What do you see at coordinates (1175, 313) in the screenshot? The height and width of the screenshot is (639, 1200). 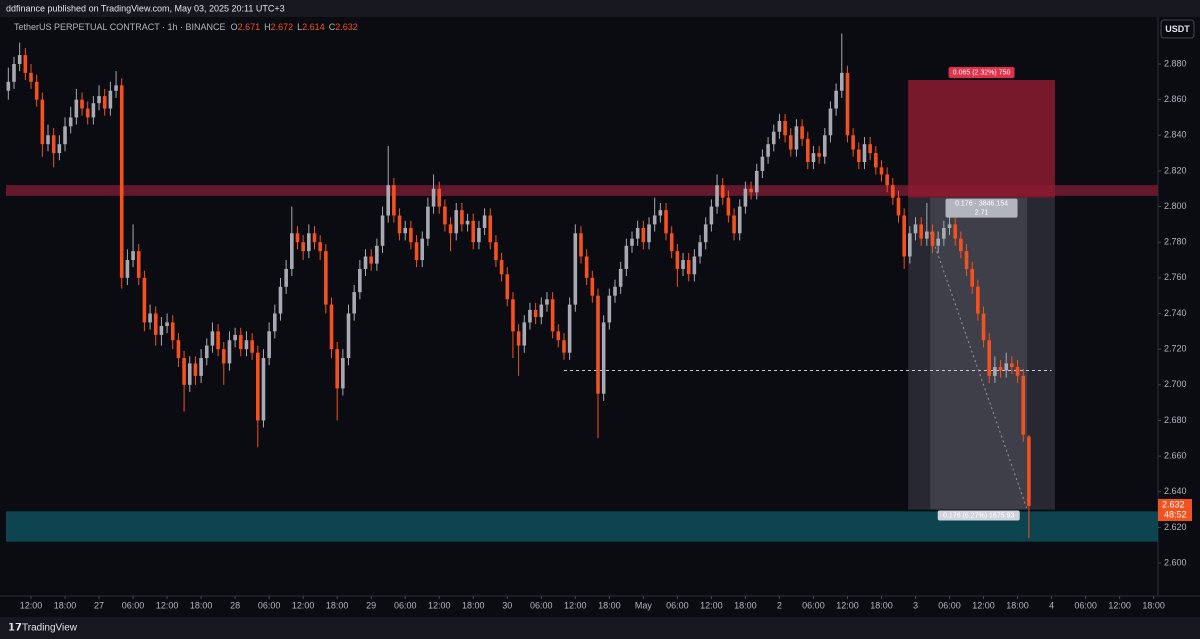 I see `y-tick-label: 2.740` at bounding box center [1175, 313].